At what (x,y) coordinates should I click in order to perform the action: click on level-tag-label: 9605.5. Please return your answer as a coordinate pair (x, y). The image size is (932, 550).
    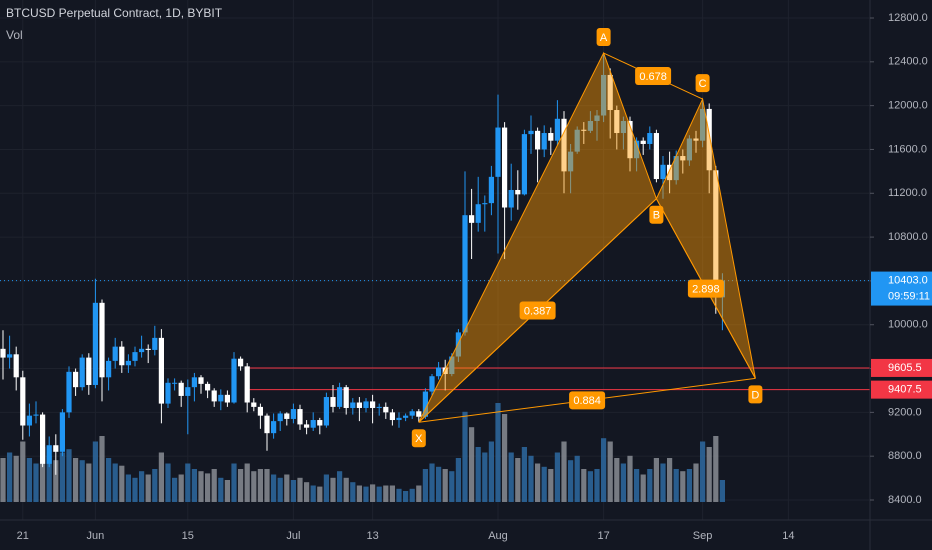
    Looking at the image, I should click on (905, 368).